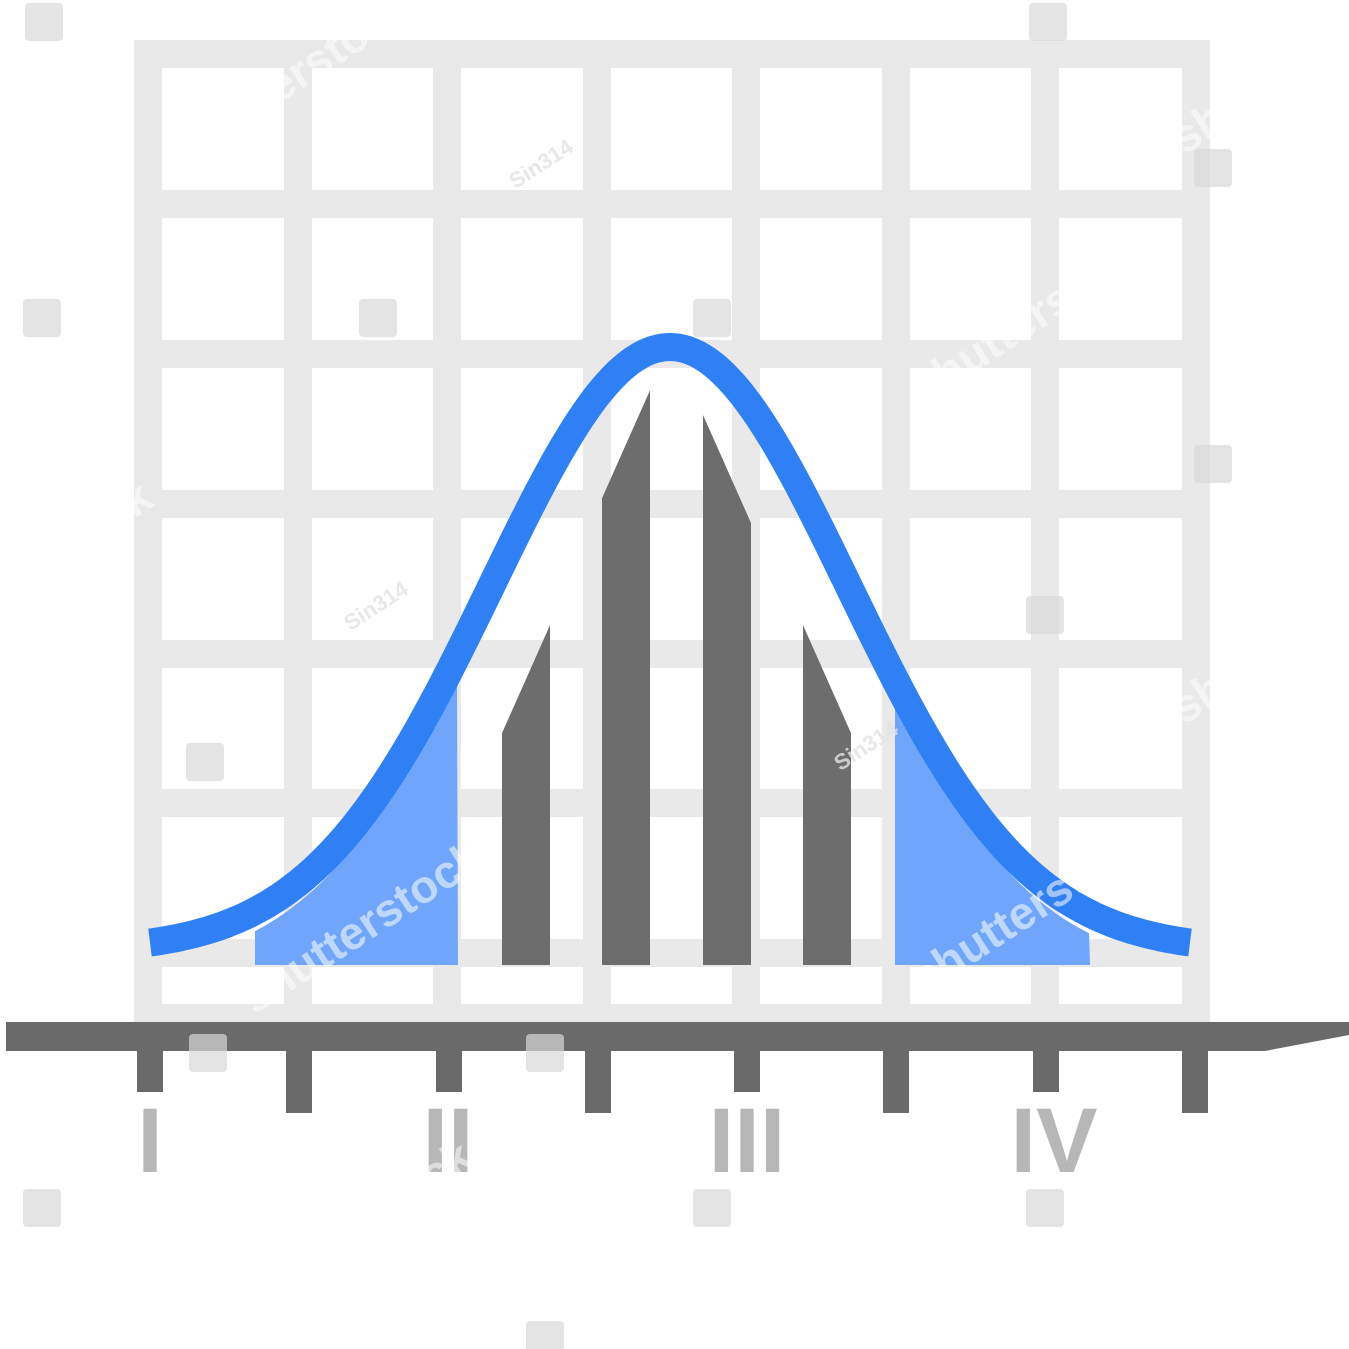 The height and width of the screenshot is (1349, 1349). Describe the element at coordinates (617, 1141) in the screenshot. I see `axis-labels: I II III IV` at that location.